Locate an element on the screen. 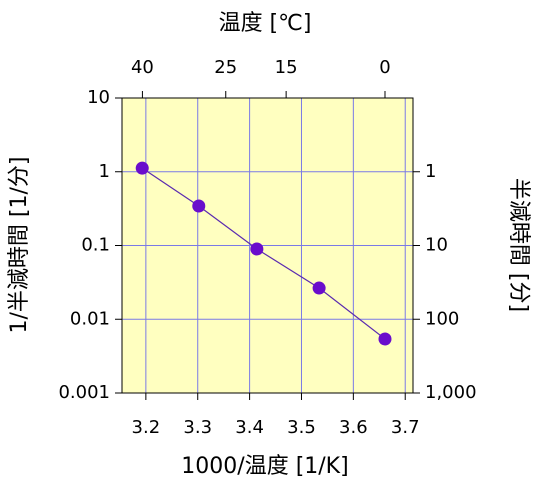 Image resolution: width=539 pixels, height=484 pixels. x-axis-title: 1000/温度 [1/K] is located at coordinates (264, 466).